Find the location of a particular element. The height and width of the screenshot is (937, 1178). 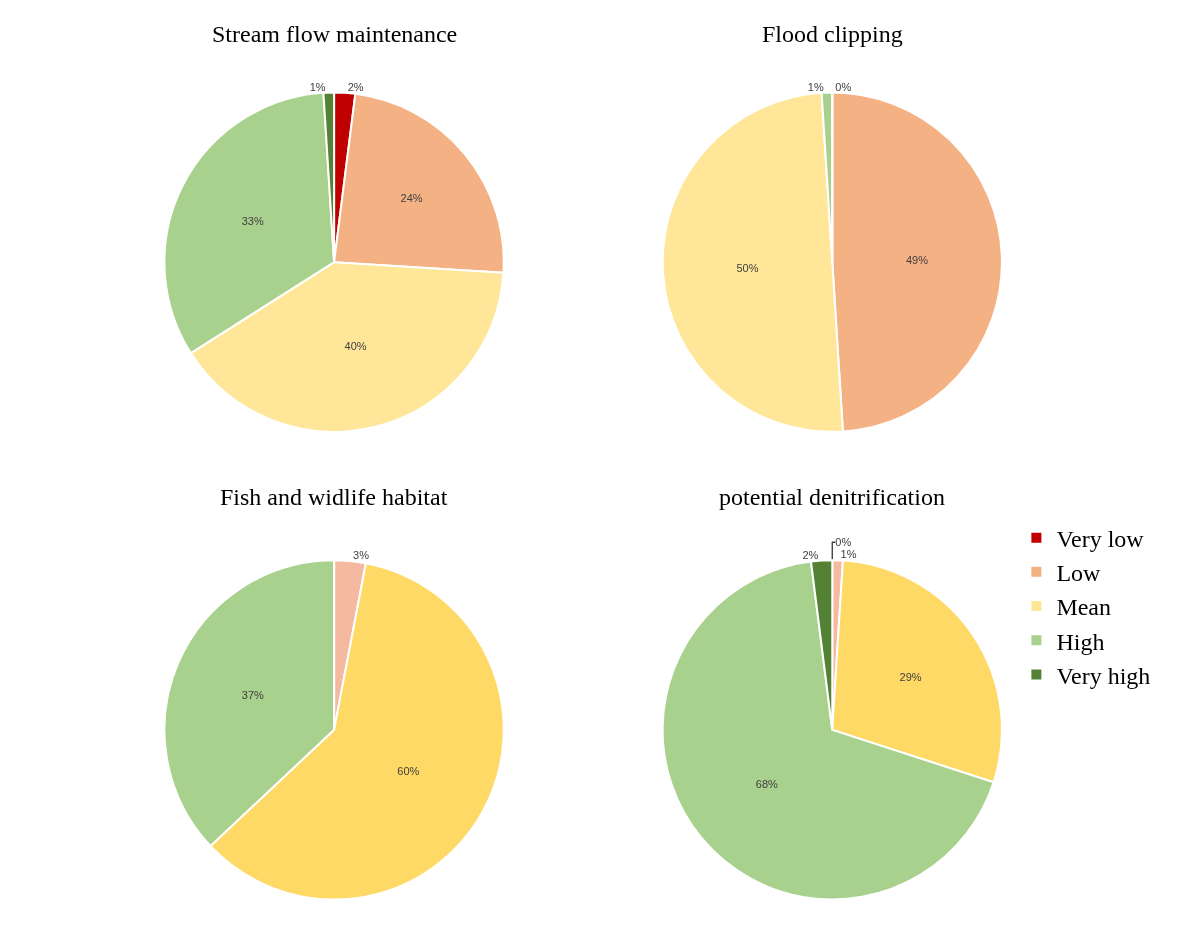

data-label: 37% is located at coordinates (253, 694).